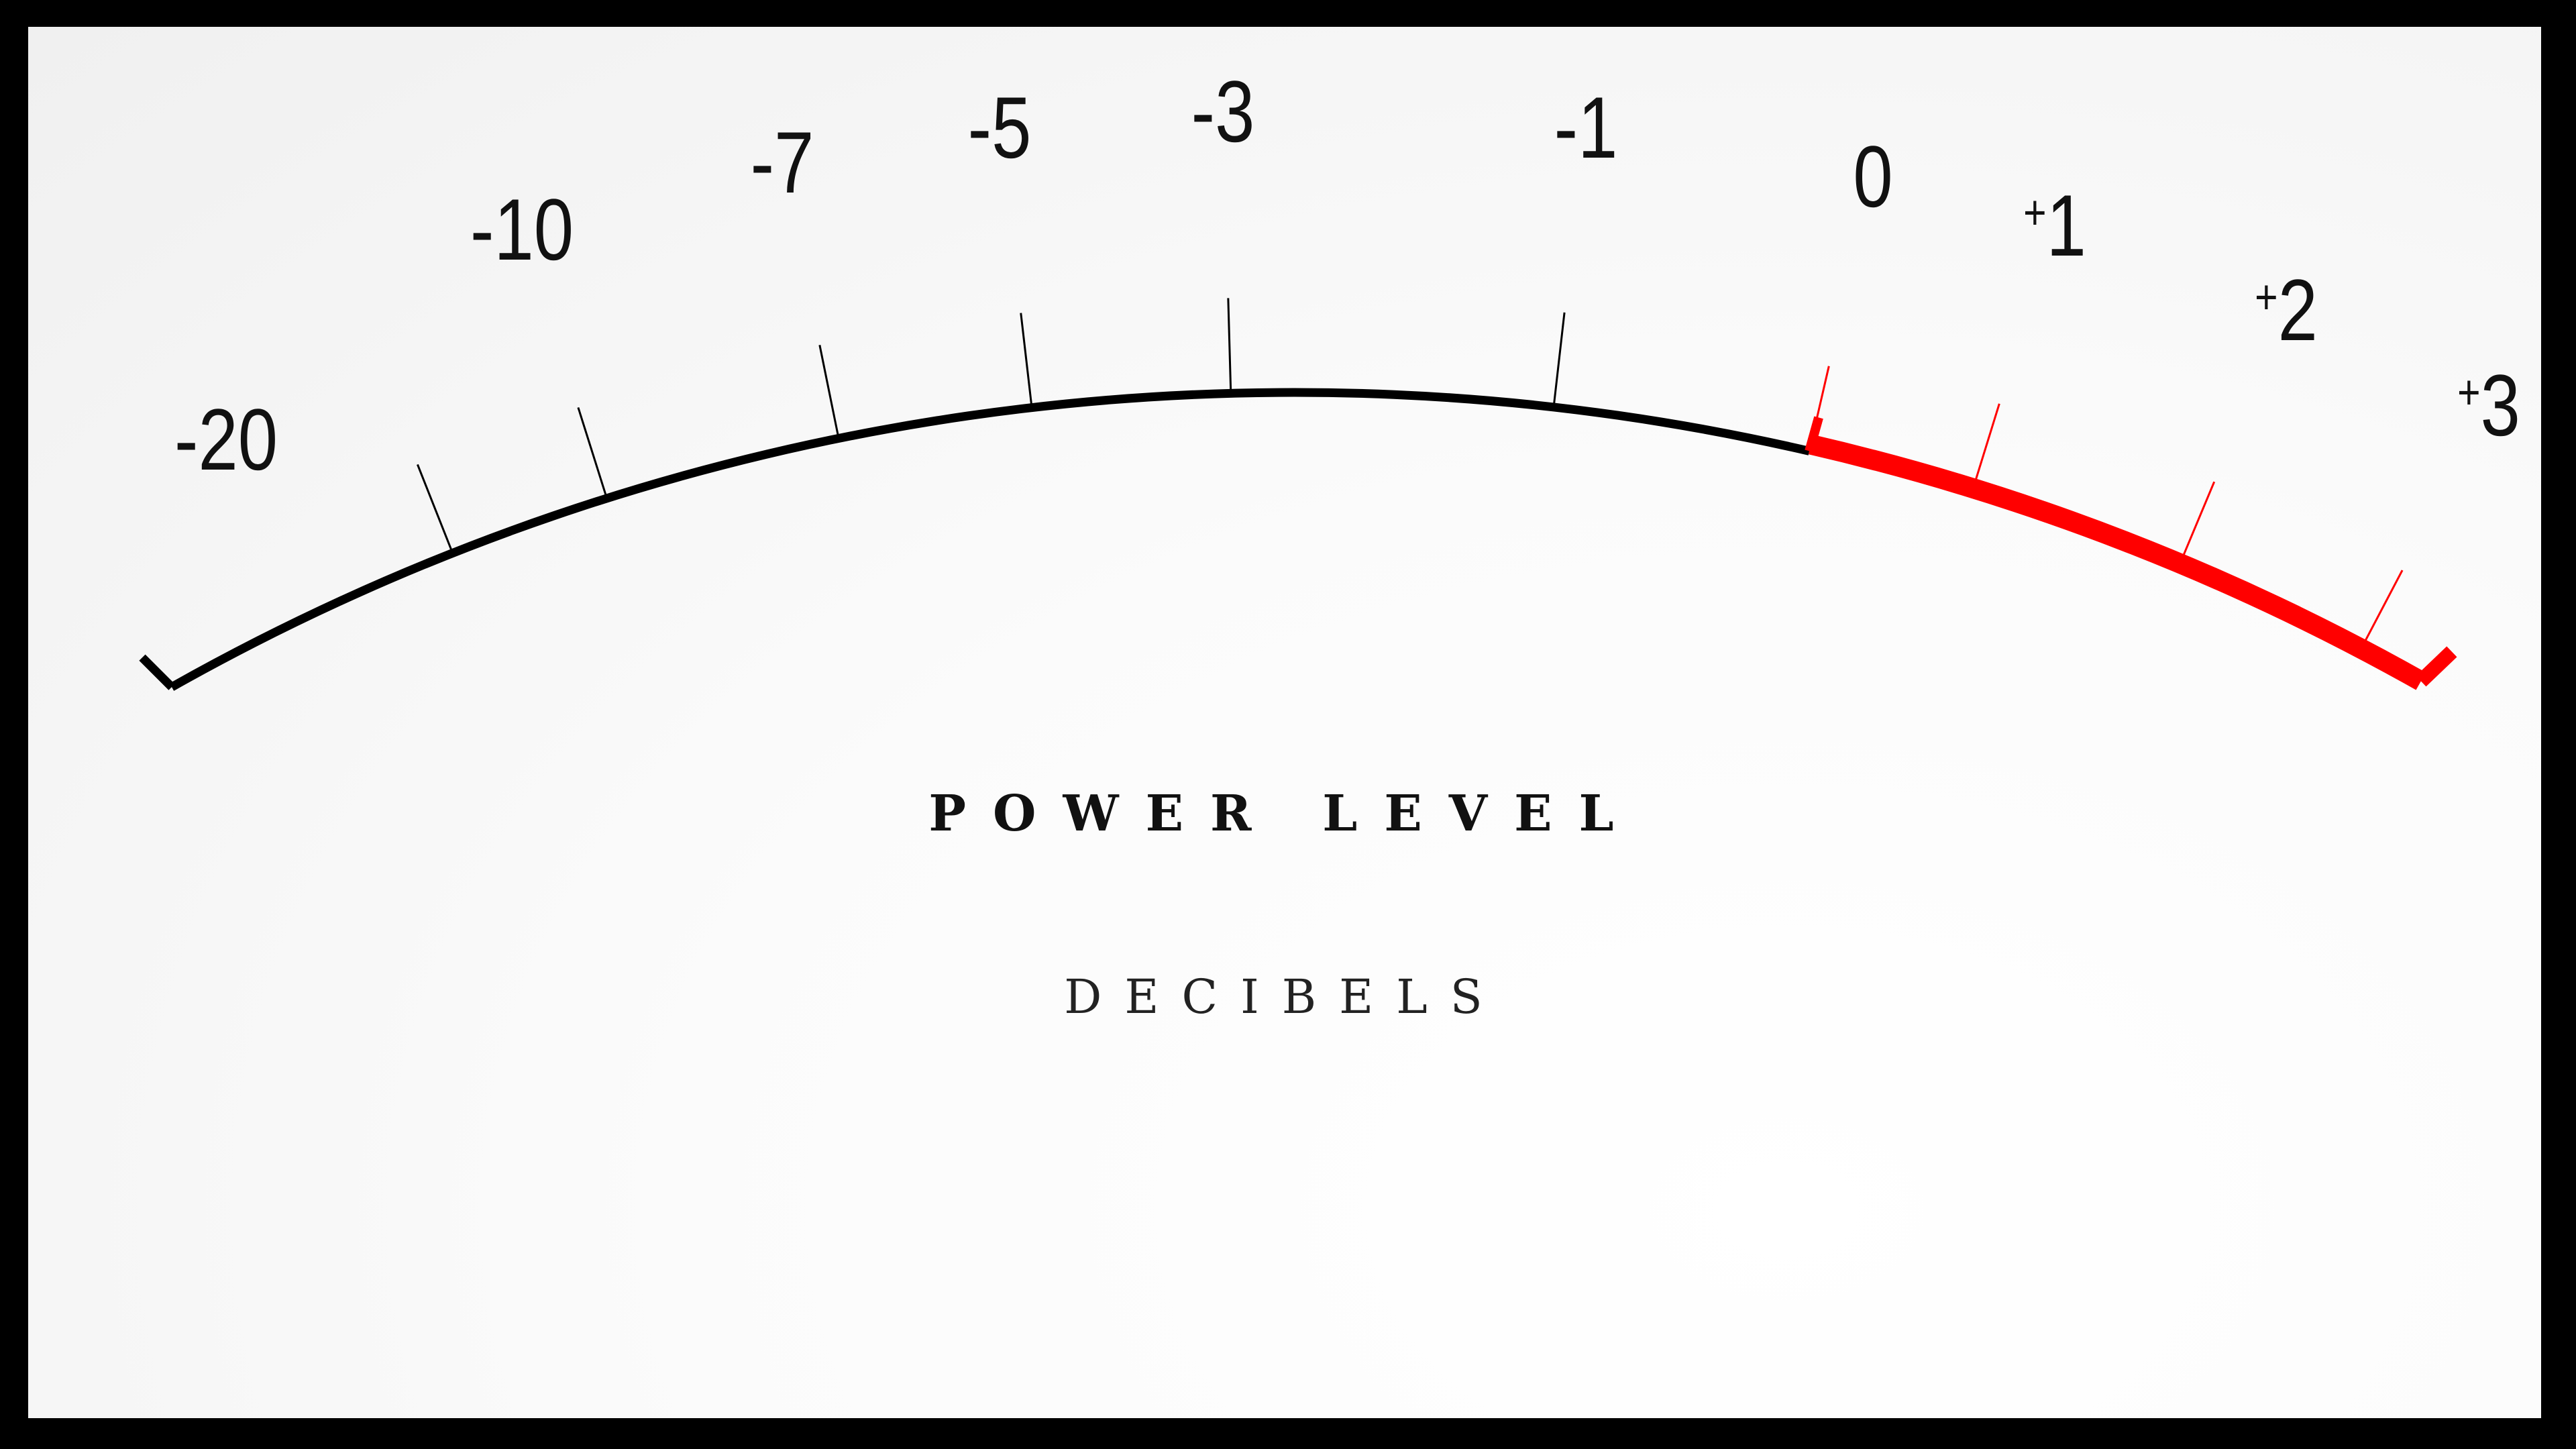  What do you see at coordinates (1223, 111) in the screenshot?
I see `scale-label: -3` at bounding box center [1223, 111].